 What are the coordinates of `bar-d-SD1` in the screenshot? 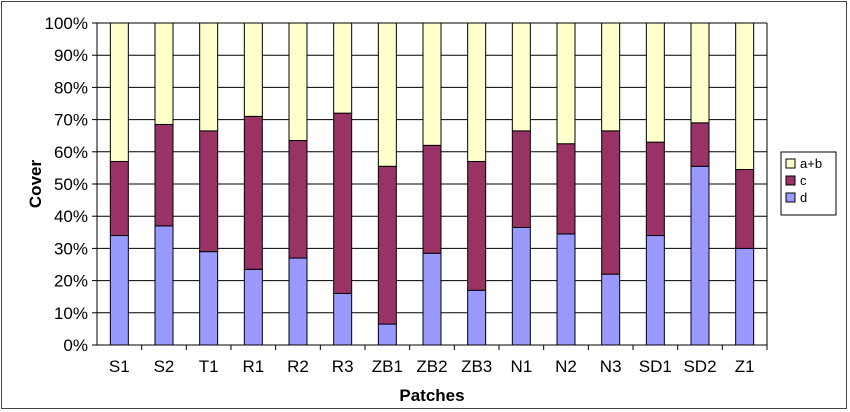 It's located at (655, 290).